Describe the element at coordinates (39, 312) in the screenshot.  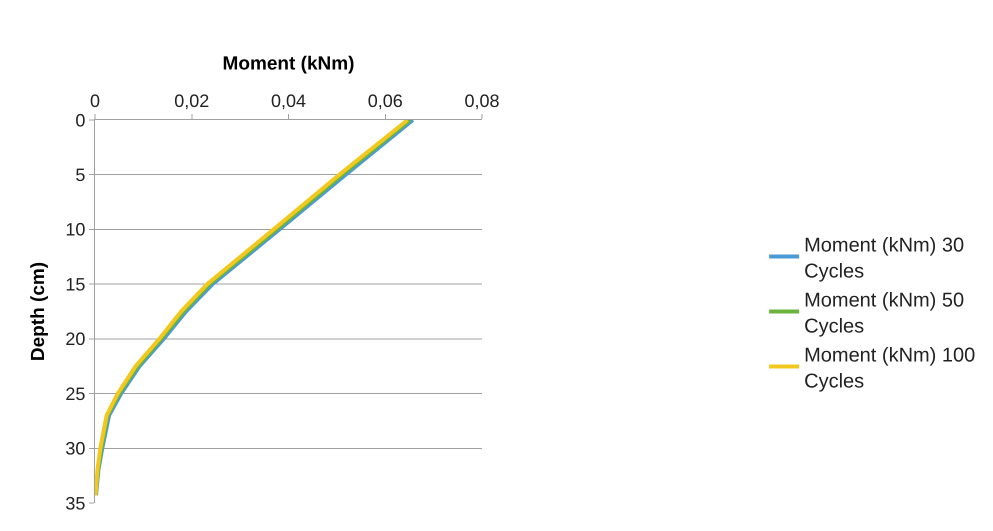
I see `y-axis-title: Depth (cm)` at that location.